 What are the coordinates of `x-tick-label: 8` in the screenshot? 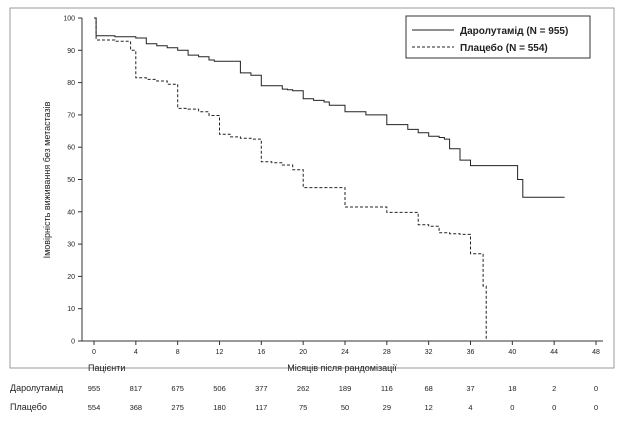 It's located at (178, 352).